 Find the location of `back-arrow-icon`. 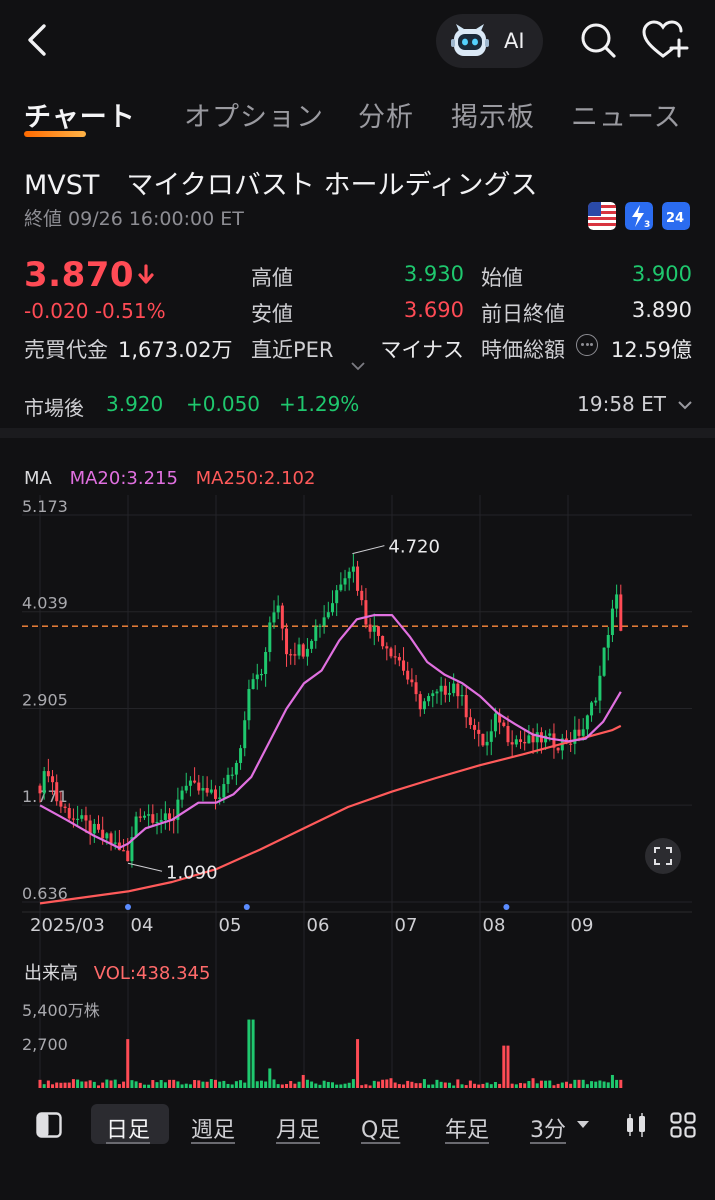

back-arrow-icon is located at coordinates (40, 40).